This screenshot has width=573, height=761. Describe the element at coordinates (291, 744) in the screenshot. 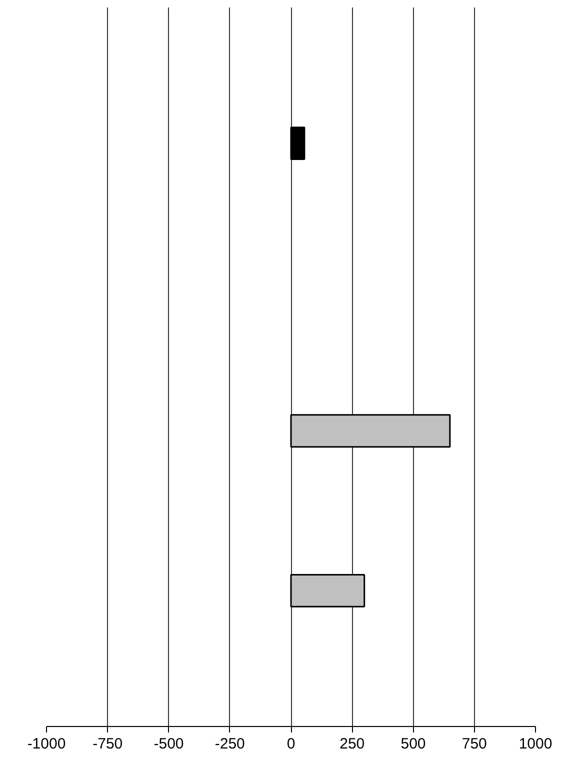

I see `x-tick-label: 0` at that location.